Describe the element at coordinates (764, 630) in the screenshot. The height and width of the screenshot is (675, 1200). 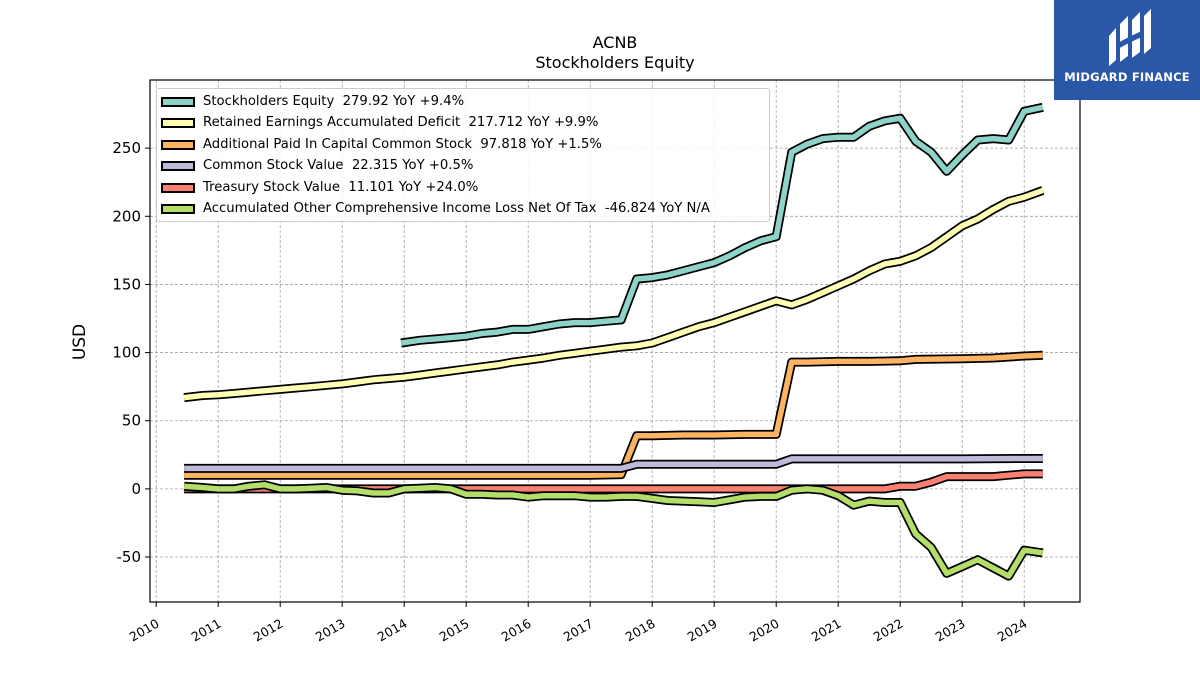
I see `x-tick-label: 2020` at that location.